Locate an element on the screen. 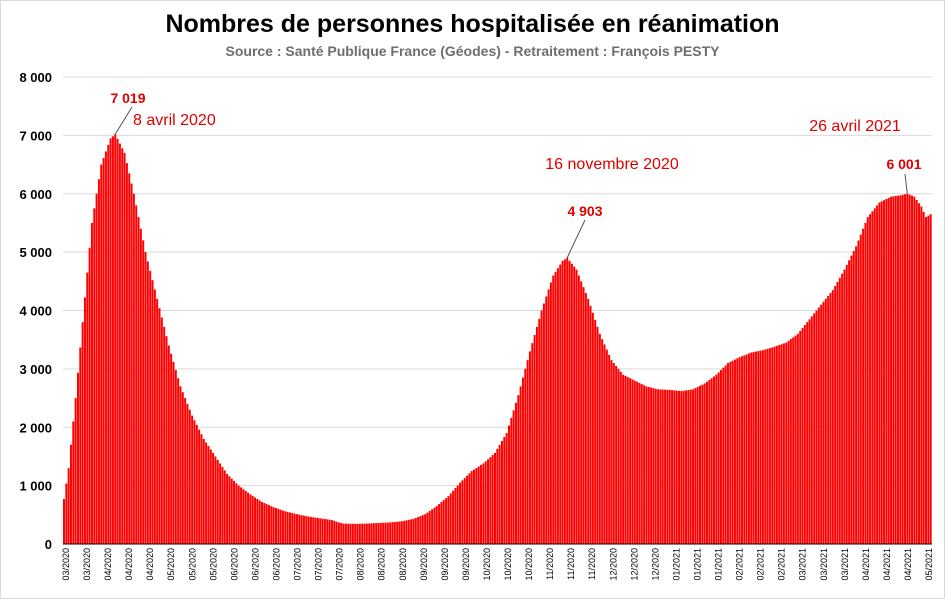 Image resolution: width=945 pixels, height=600 pixels. y-tick-label: 5 000 is located at coordinates (35, 252).